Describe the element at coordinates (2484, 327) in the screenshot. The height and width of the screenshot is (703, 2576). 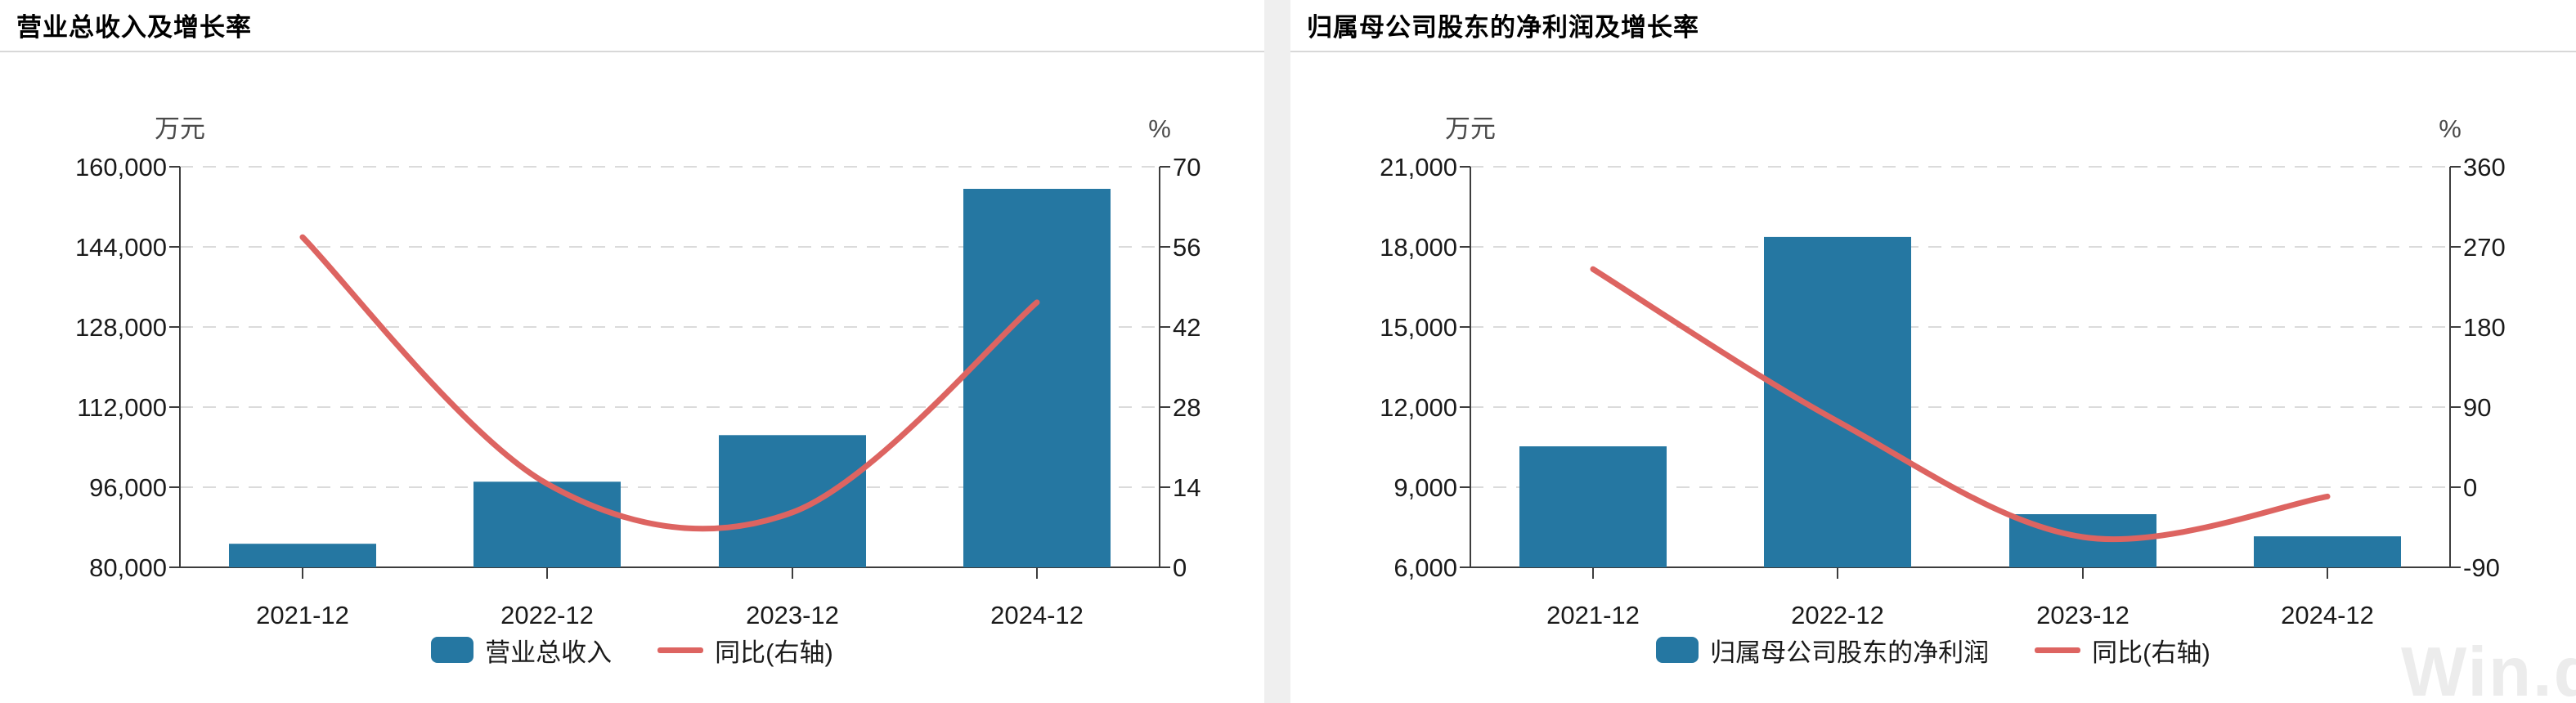
I see `right-axis-tick-label: 180` at that location.